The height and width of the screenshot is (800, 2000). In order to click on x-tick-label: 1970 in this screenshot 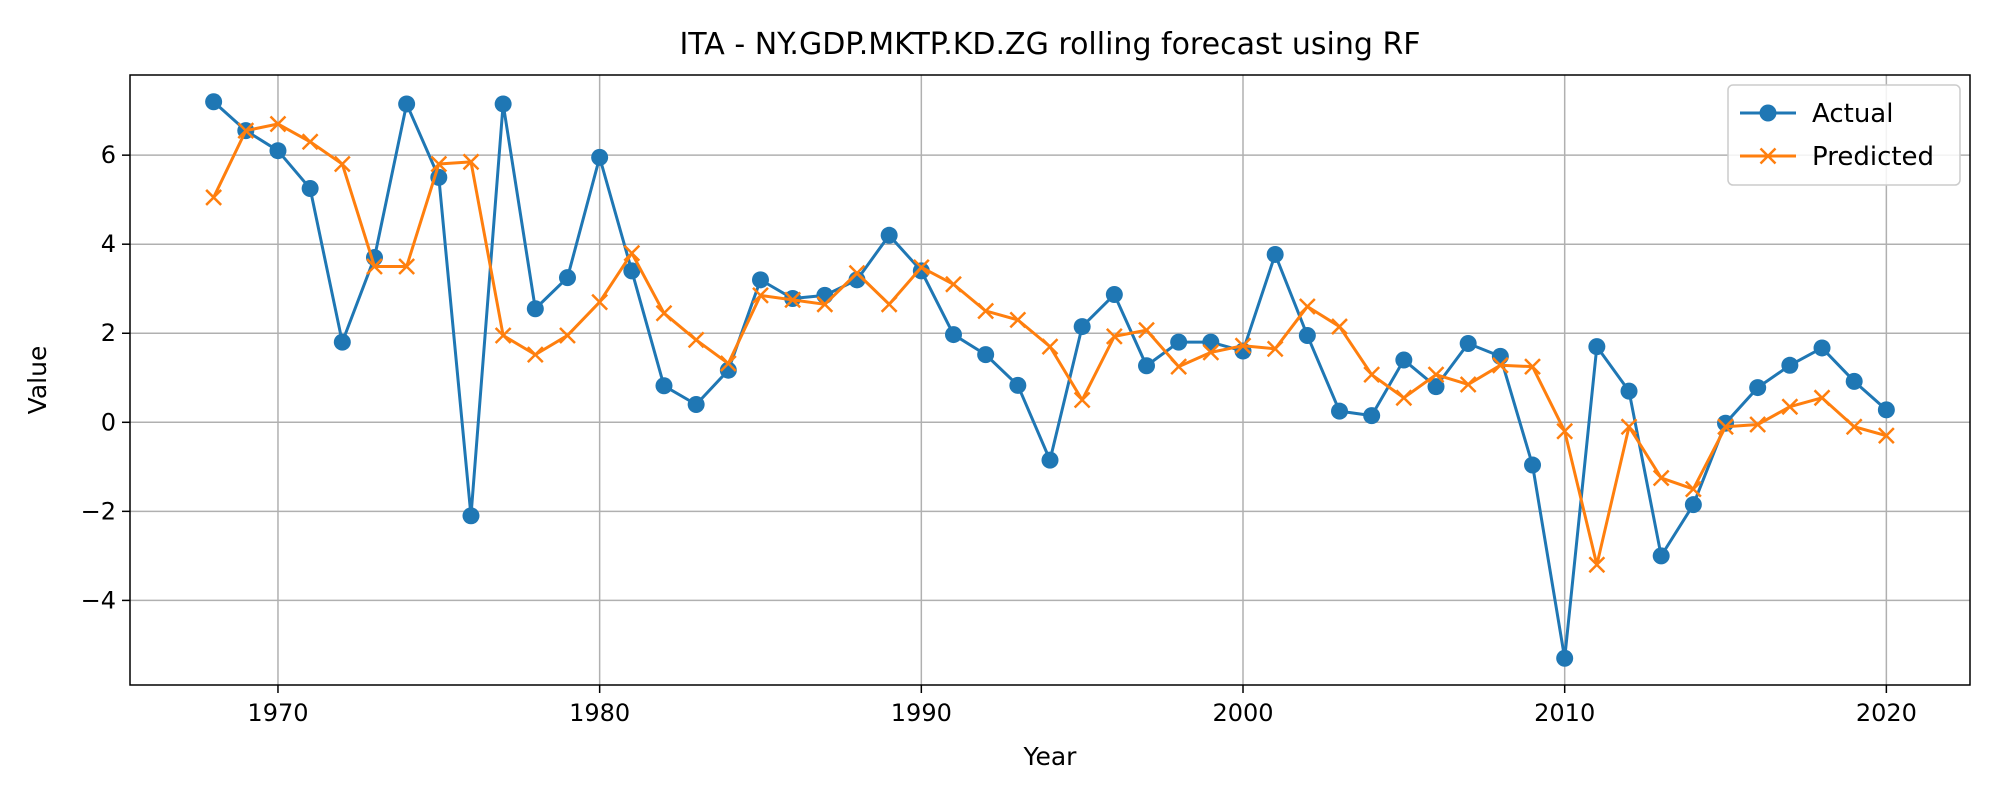, I will do `click(277, 713)`.